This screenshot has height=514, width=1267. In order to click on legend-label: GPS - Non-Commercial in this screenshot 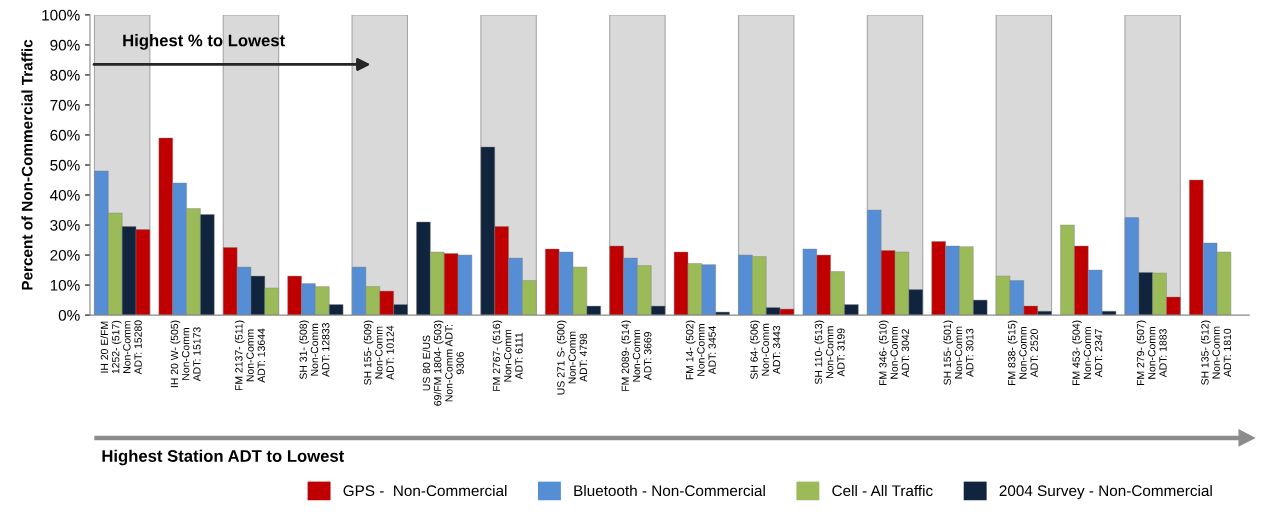, I will do `click(425, 490)`.